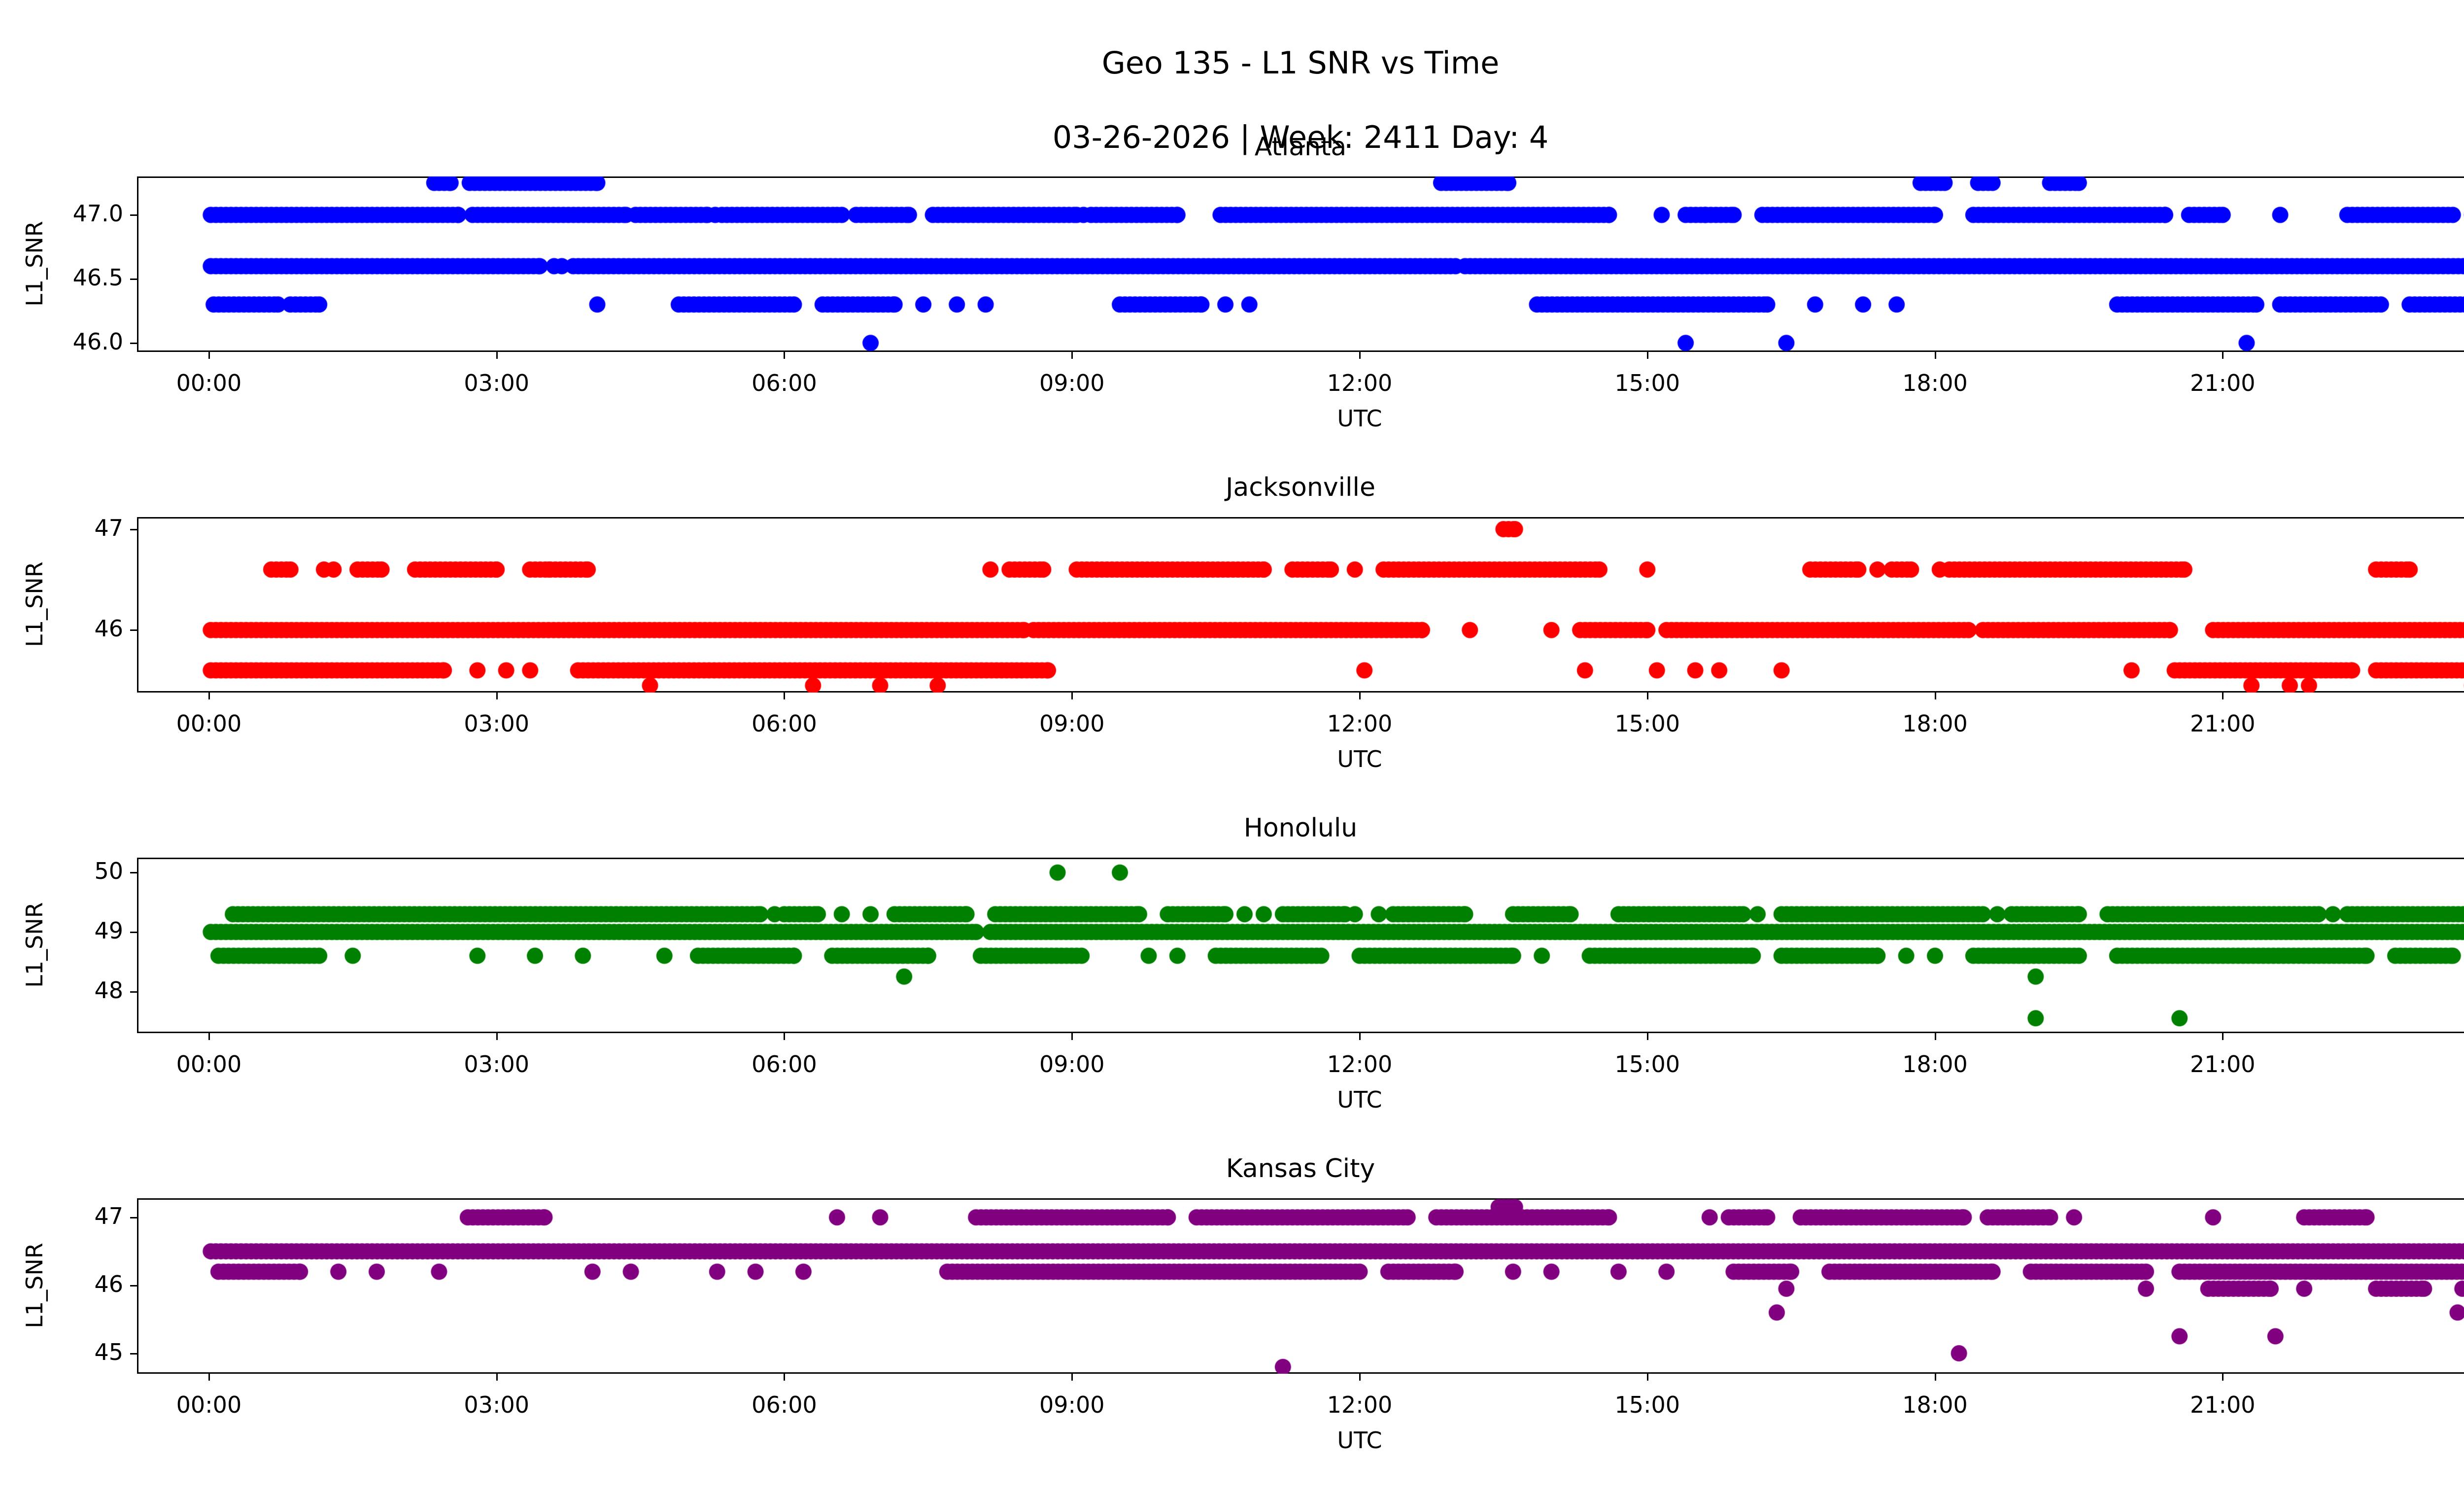 This screenshot has height=1495, width=2464. Describe the element at coordinates (97, 213) in the screenshot. I see `y-tick-label: 47.0` at that location.